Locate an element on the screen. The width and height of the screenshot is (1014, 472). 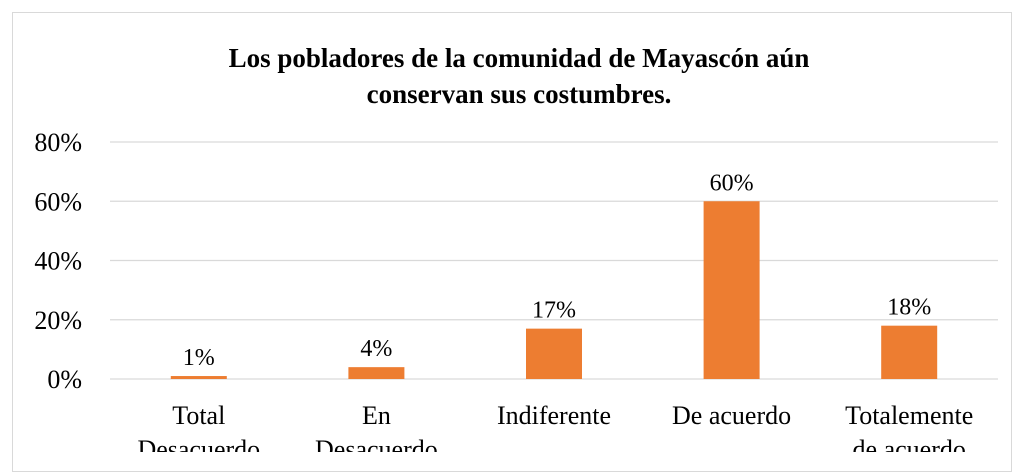
data-label: 18% is located at coordinates (909, 308).